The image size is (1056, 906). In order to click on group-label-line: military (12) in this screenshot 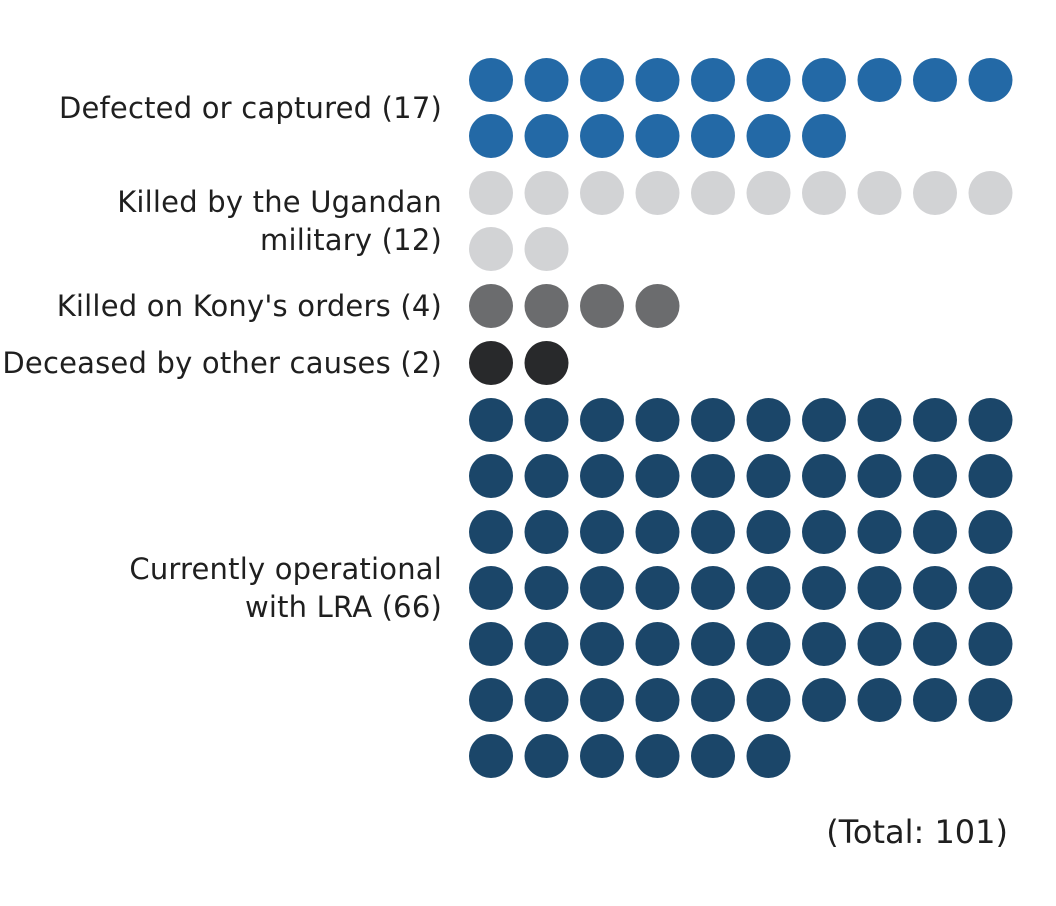, I will do `click(351, 240)`.